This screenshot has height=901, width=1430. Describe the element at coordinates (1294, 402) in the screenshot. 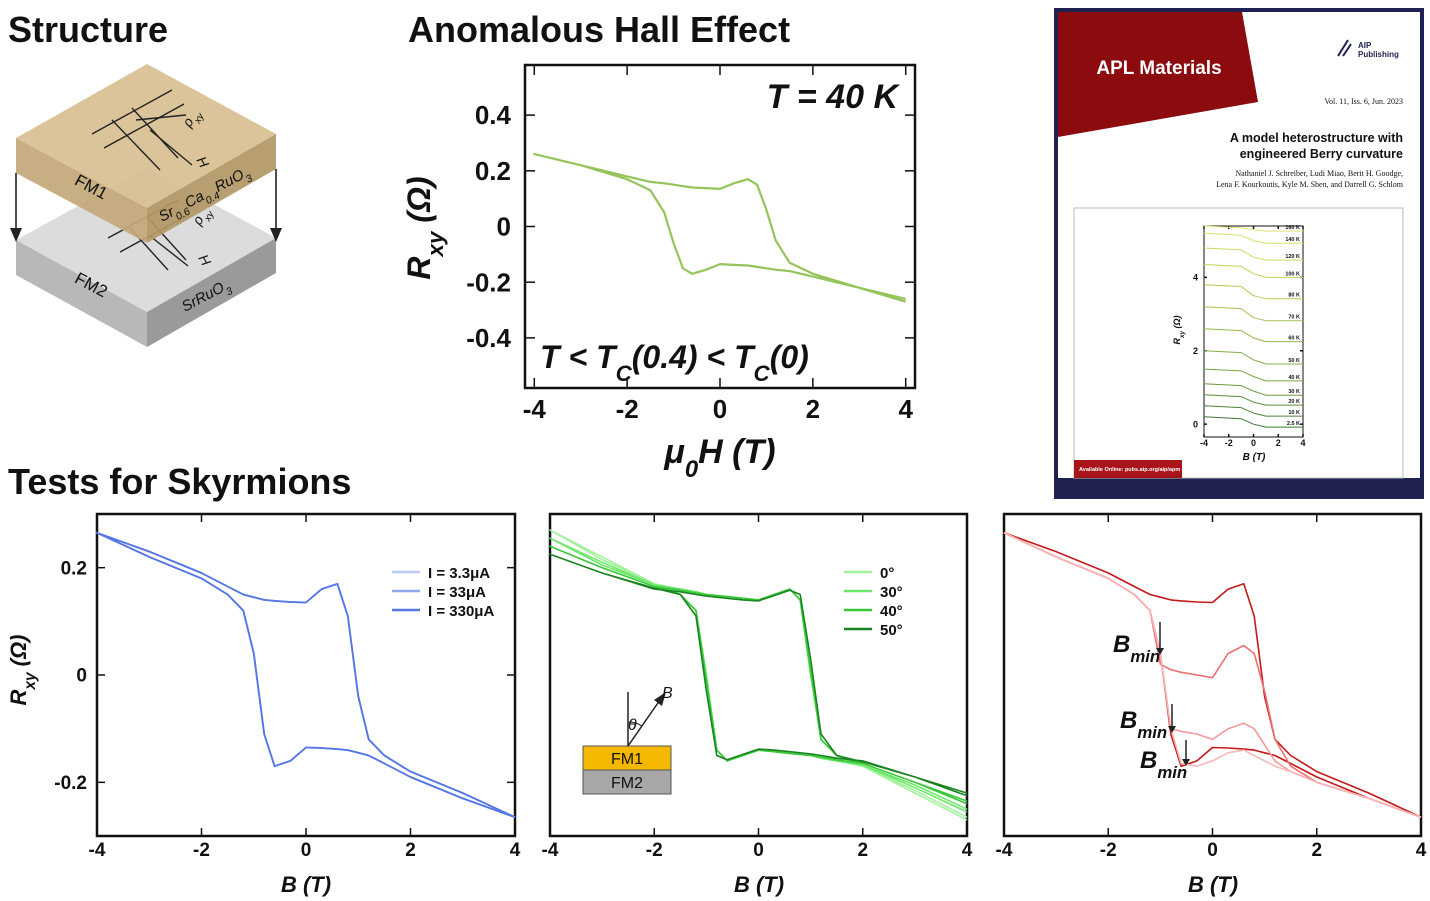

I see `series-label: 20 K` at that location.